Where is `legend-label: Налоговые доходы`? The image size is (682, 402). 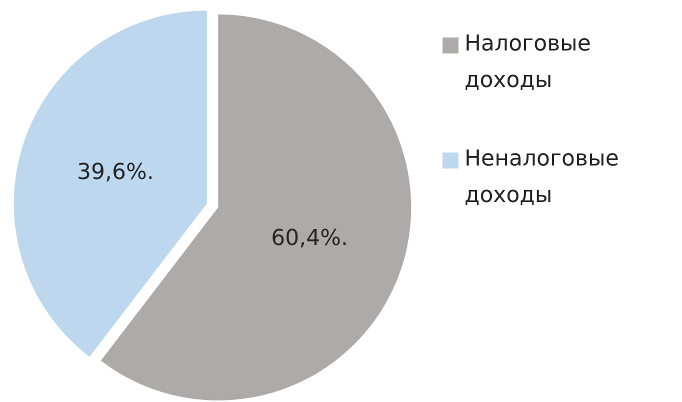 legend-label: Налоговые доходы is located at coordinates (527, 62).